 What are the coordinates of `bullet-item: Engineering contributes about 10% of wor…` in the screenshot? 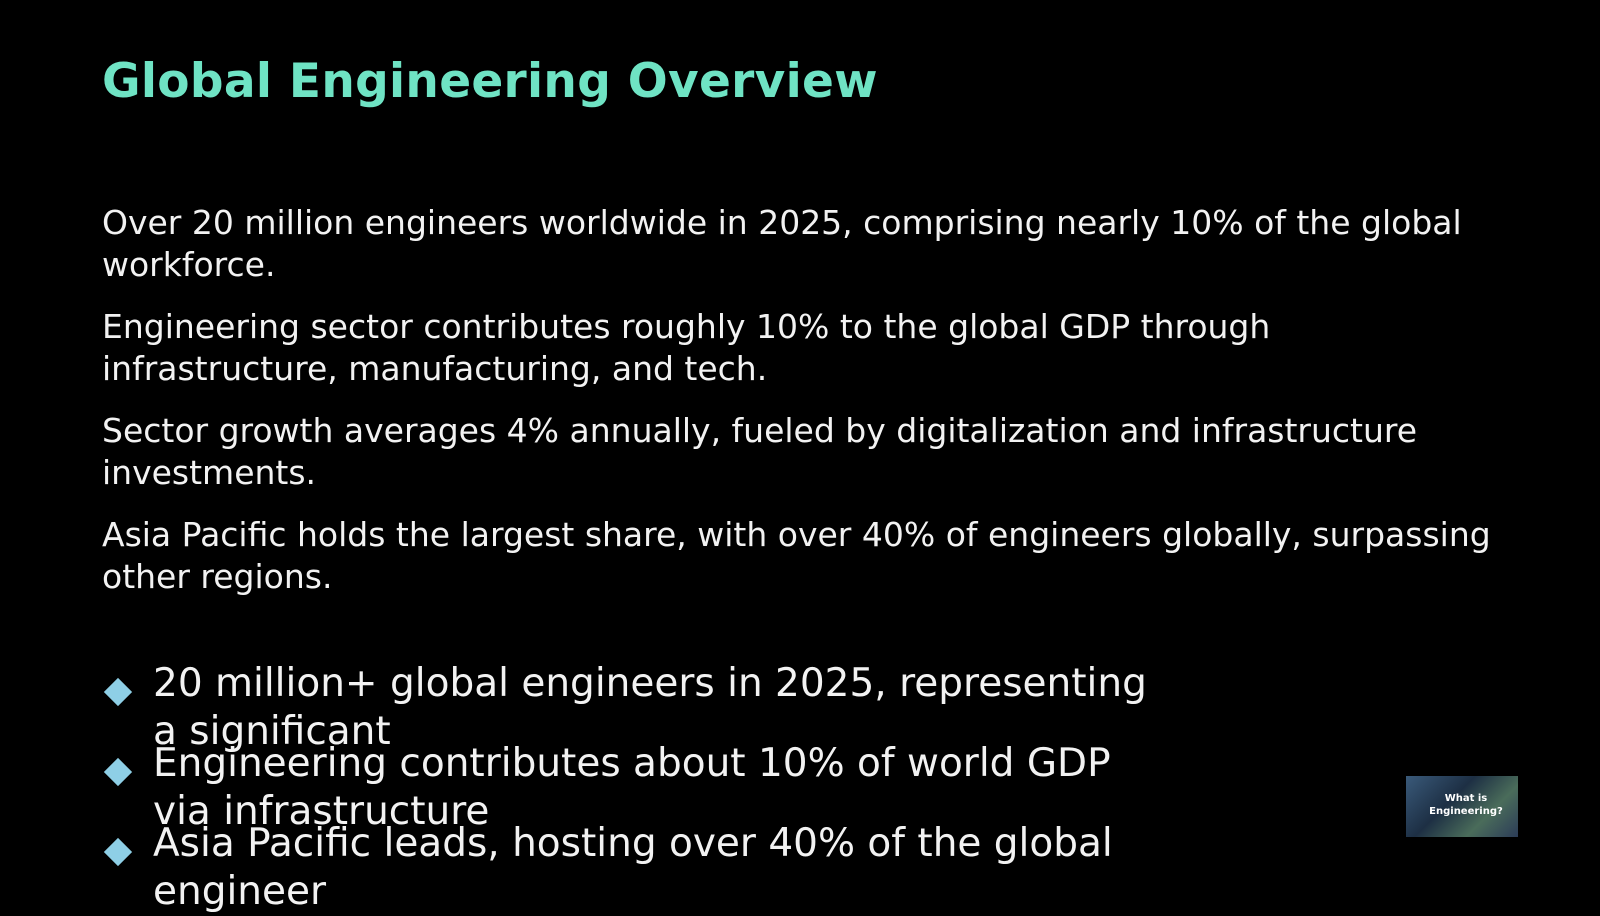 It's located at (652, 787).